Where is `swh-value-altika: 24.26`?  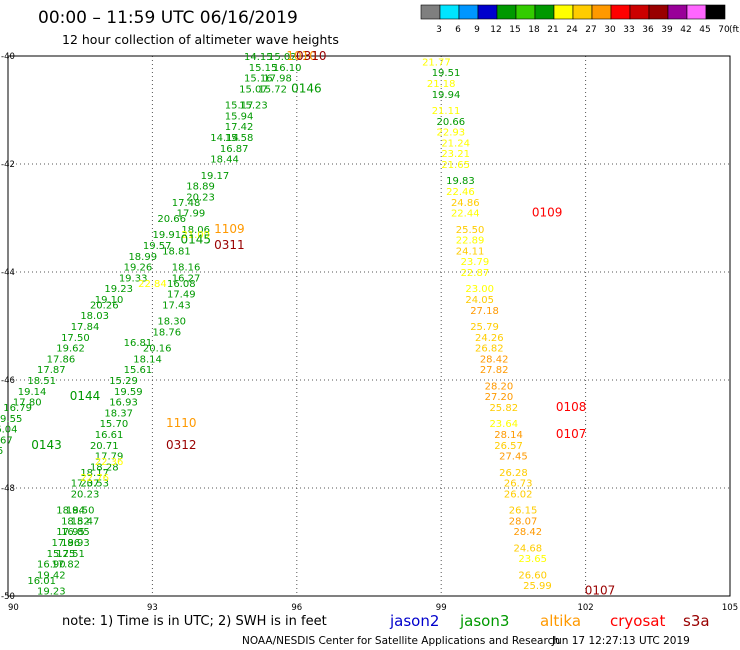 swh-value-altika: 24.26 is located at coordinates (489, 338).